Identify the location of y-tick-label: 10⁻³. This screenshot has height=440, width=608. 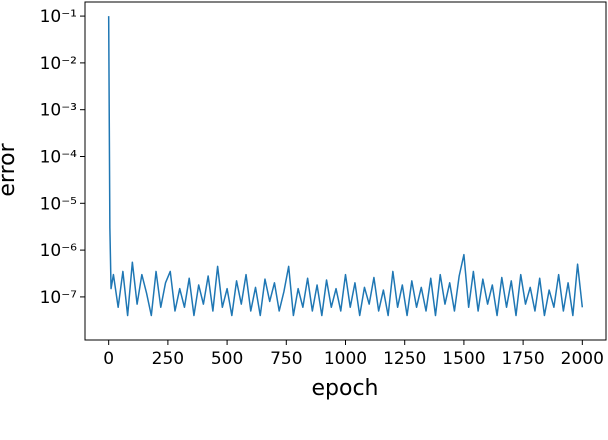
(58, 111).